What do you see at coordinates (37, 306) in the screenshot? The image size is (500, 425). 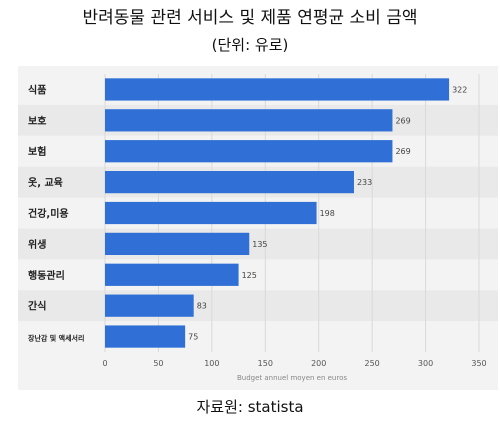 I see `category-label: 간식` at bounding box center [37, 306].